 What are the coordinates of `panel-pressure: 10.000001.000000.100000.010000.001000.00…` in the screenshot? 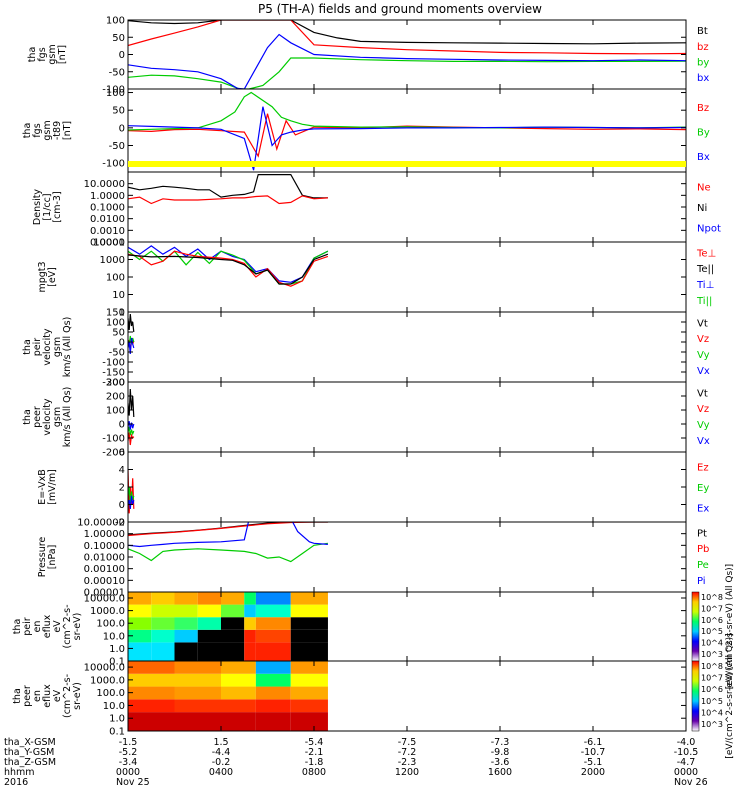 It's located at (373, 558).